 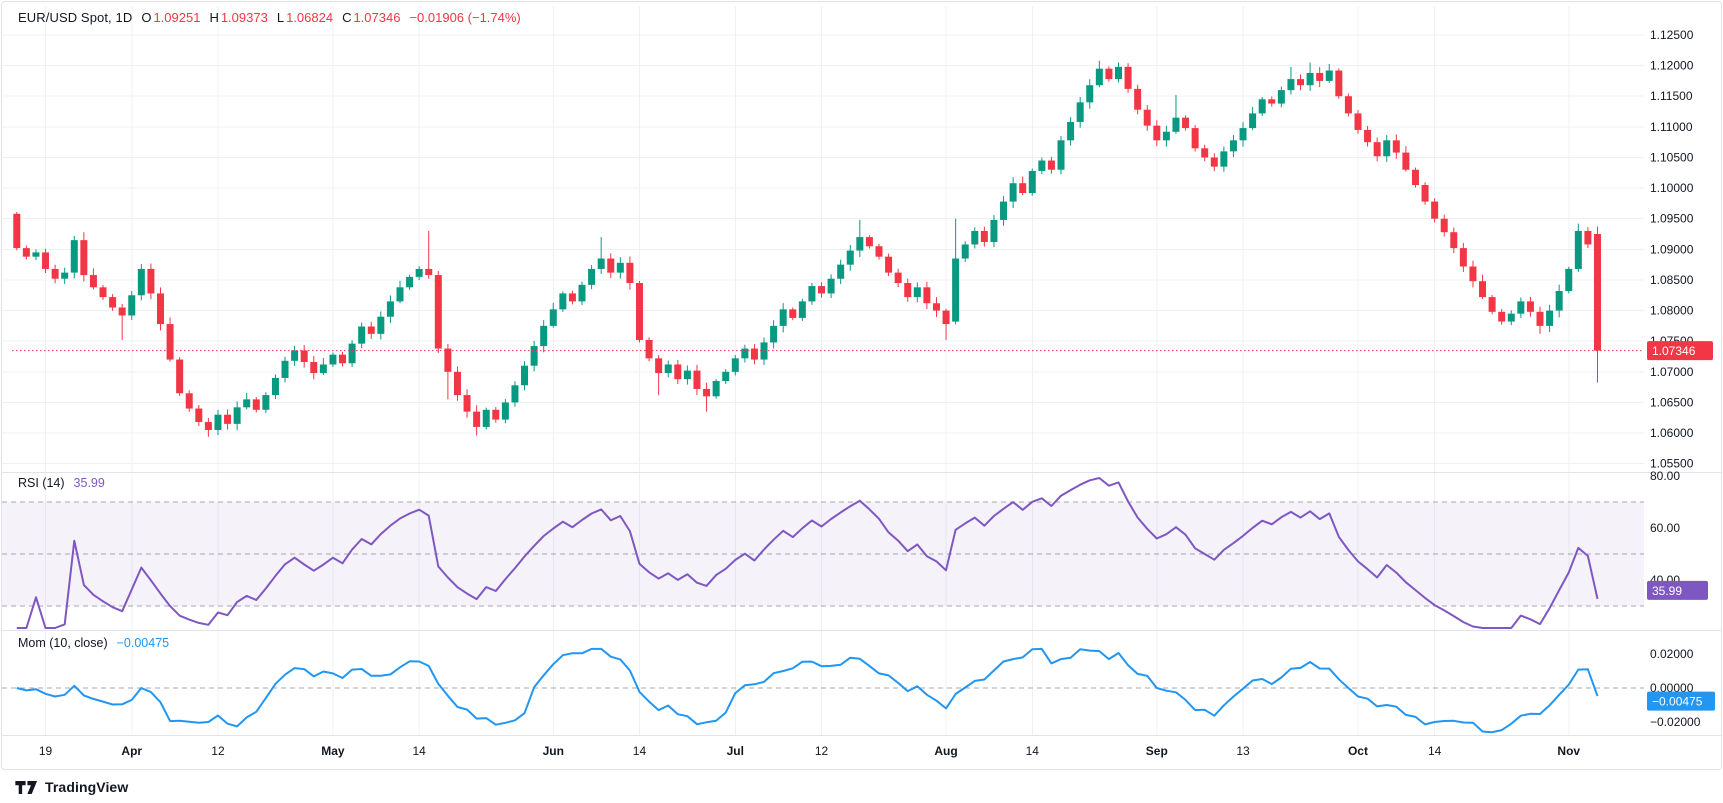 I want to click on time-axis-label: Oct, so click(x=1358, y=751).